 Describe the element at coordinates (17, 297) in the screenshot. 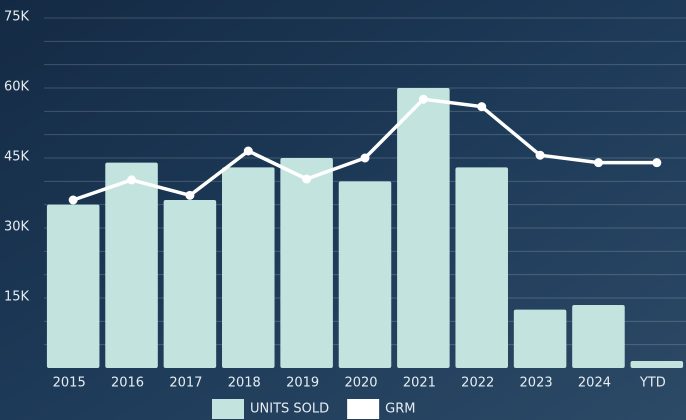

I see `y-tick-label: 15K` at that location.